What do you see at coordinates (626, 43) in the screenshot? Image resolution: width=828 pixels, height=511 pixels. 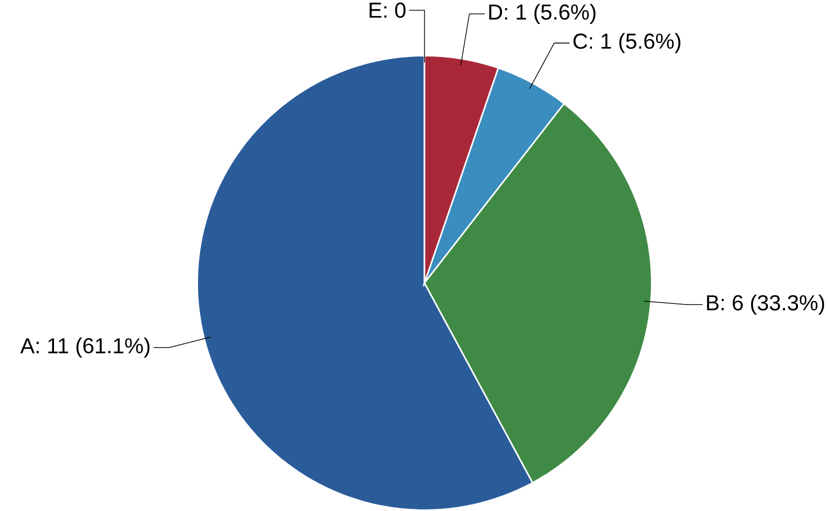 I see `slice-label: C: 1 (5.6%)` at bounding box center [626, 43].